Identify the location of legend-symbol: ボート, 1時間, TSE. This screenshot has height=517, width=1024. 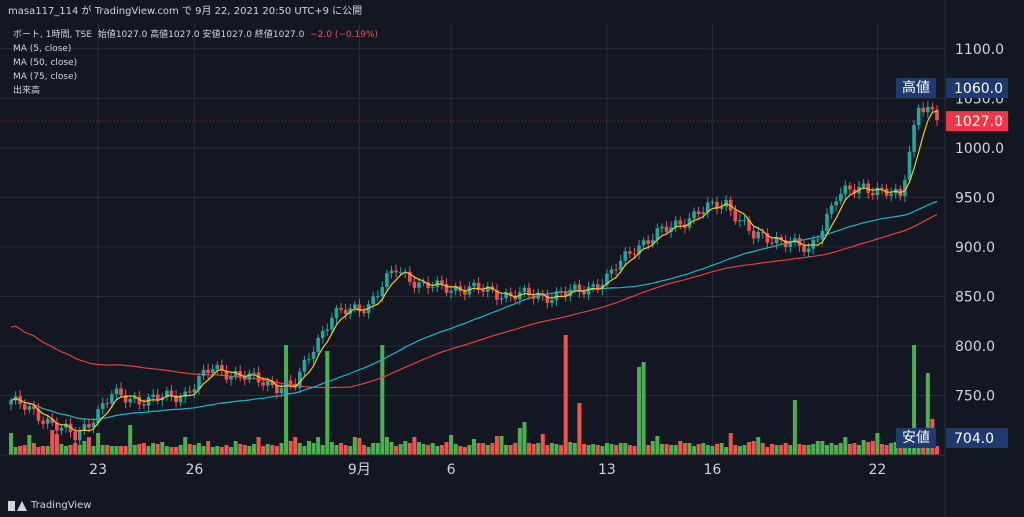
(53, 35).